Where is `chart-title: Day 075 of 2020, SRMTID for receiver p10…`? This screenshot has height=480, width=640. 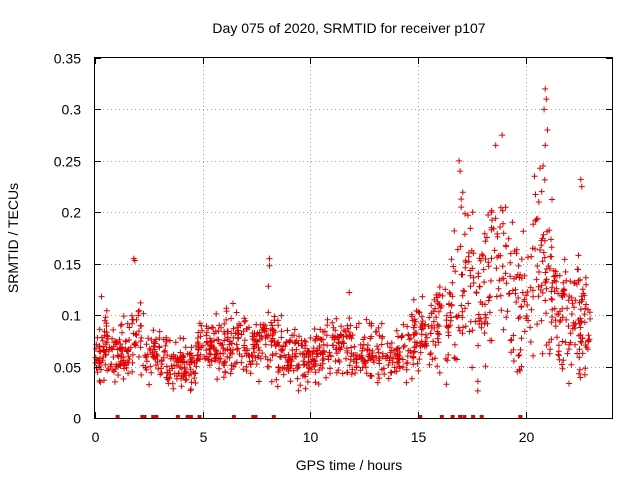 chart-title: Day 075 of 2020, SRMTID for receiver p10… is located at coordinates (348, 28).